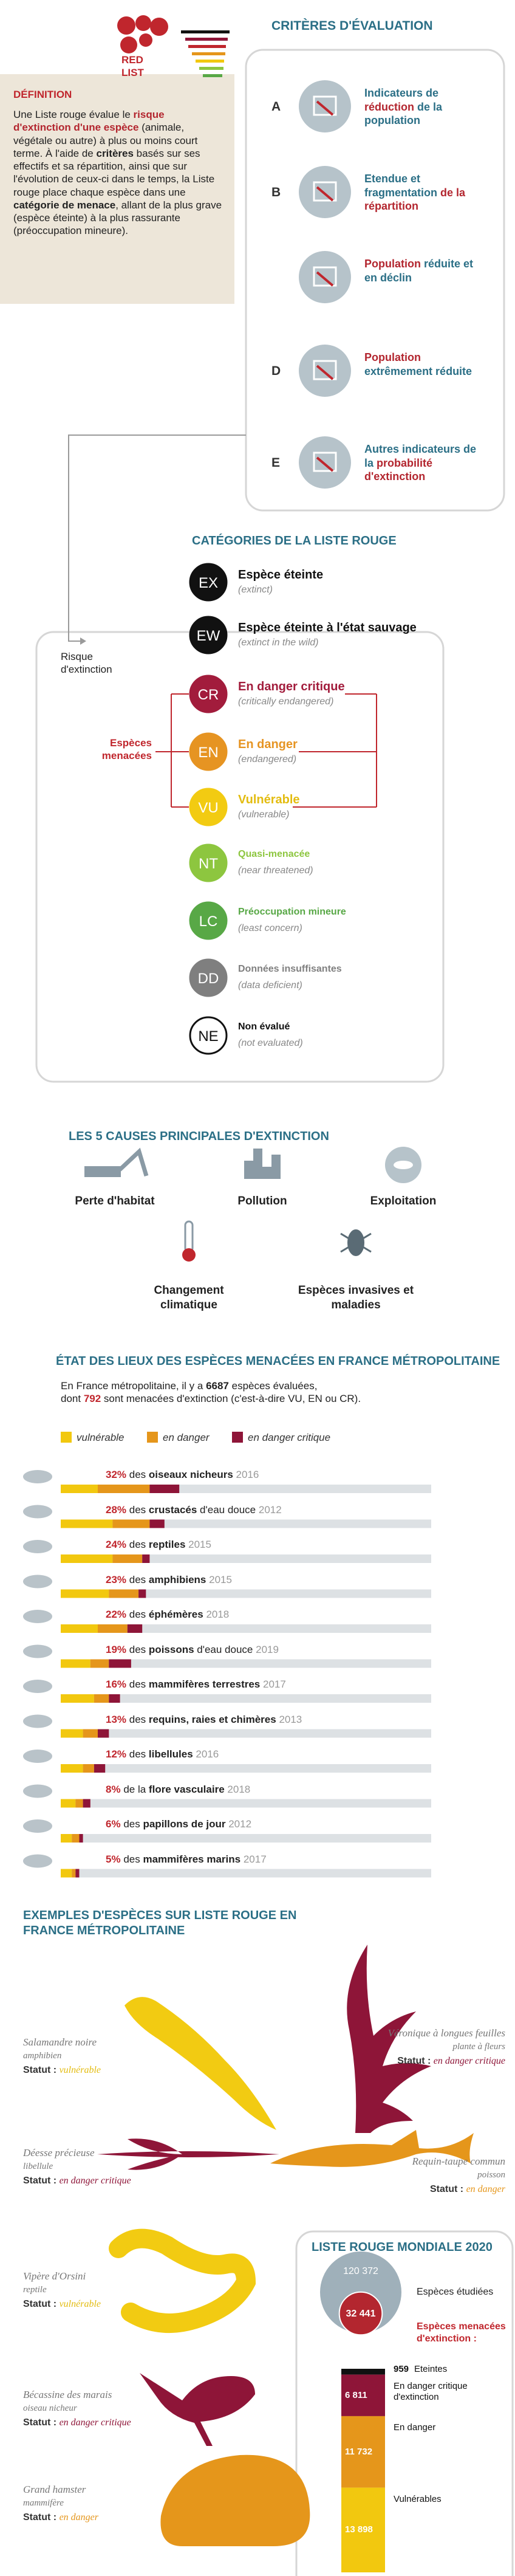  What do you see at coordinates (80, 2304) in the screenshot?
I see `status-value: vulnérable` at bounding box center [80, 2304].